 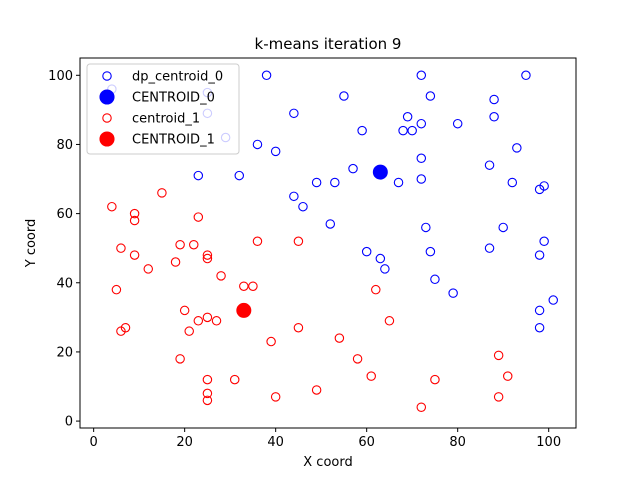 What do you see at coordinates (94, 442) in the screenshot?
I see `x-tick-label: 0` at bounding box center [94, 442].